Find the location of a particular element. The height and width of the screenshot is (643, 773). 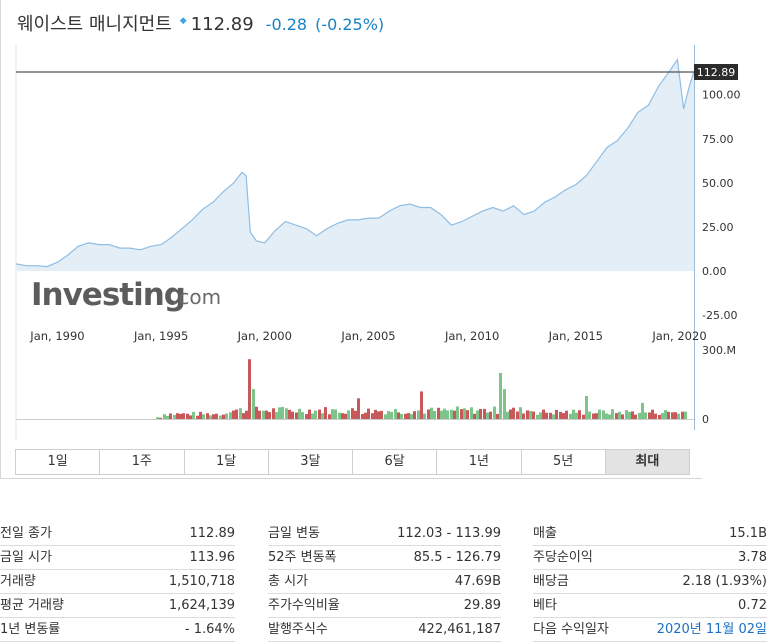

volume-bottom-label: 0 is located at coordinates (705, 419).